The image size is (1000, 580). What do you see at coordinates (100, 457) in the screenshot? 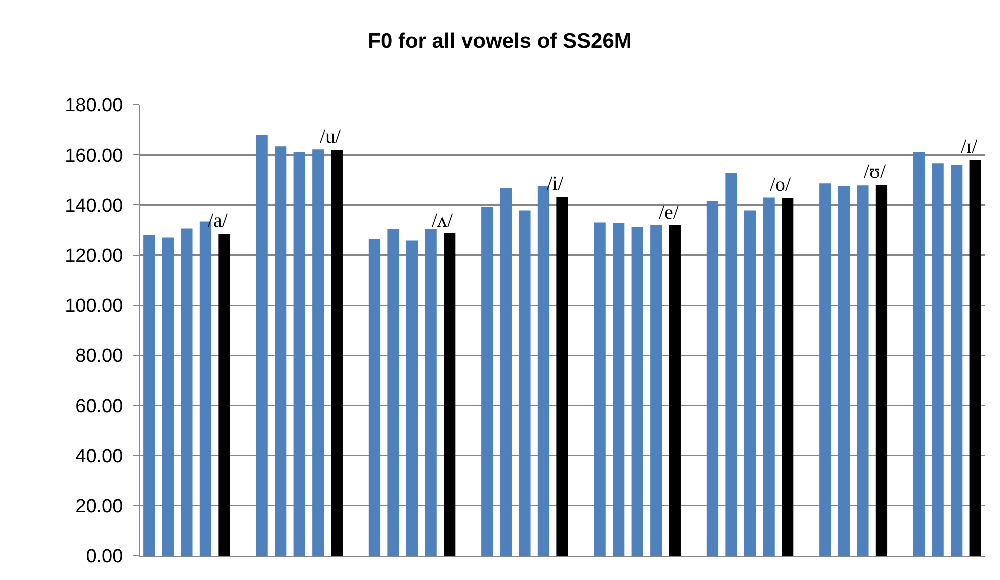
I see `y-tick-label: 40.00` at bounding box center [100, 457].